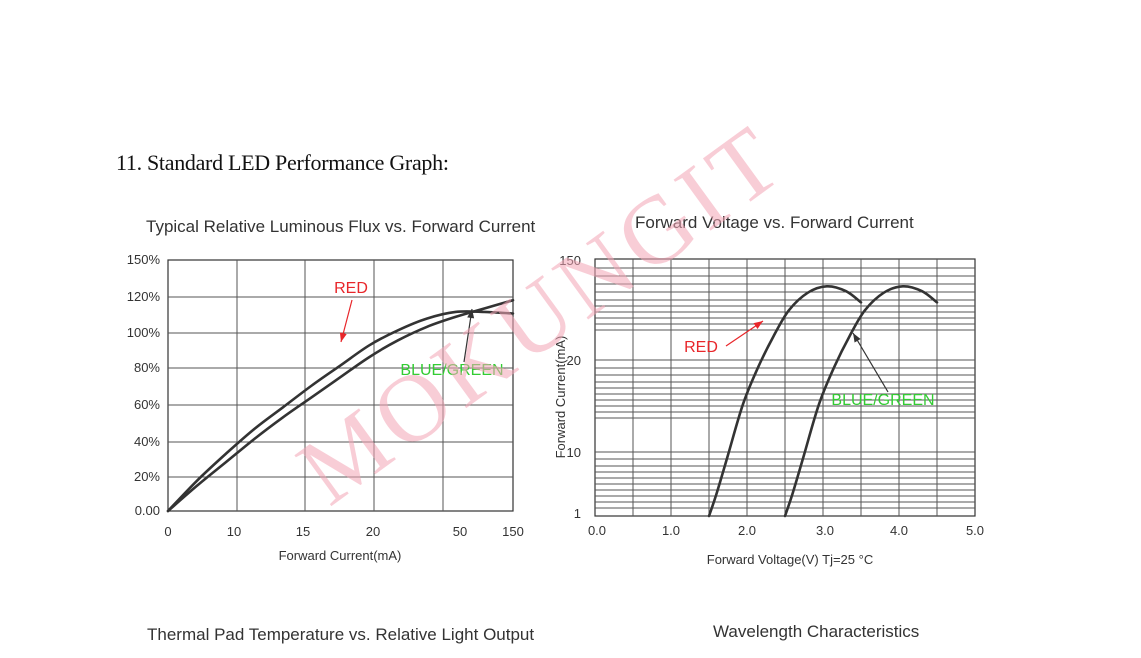 This screenshot has height=658, width=1141. I want to click on chart2-y-tick-label: 20, so click(574, 360).